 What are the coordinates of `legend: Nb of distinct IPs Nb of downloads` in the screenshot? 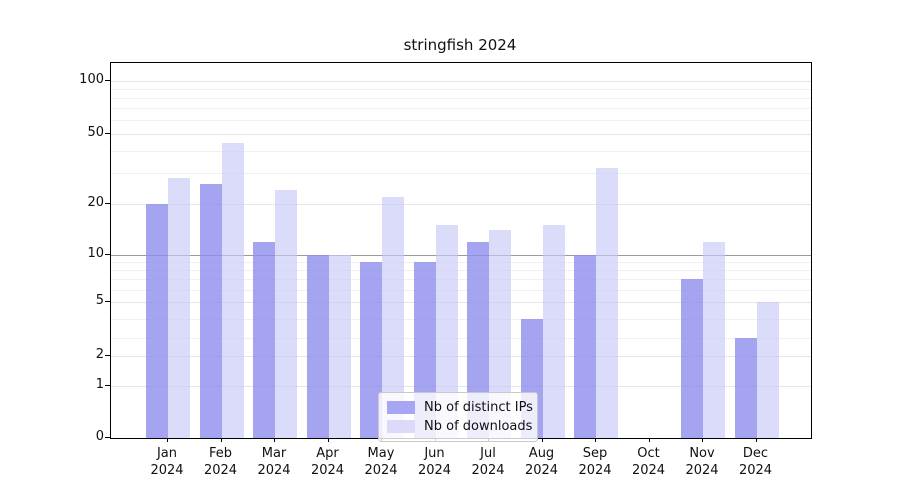 It's located at (458, 417).